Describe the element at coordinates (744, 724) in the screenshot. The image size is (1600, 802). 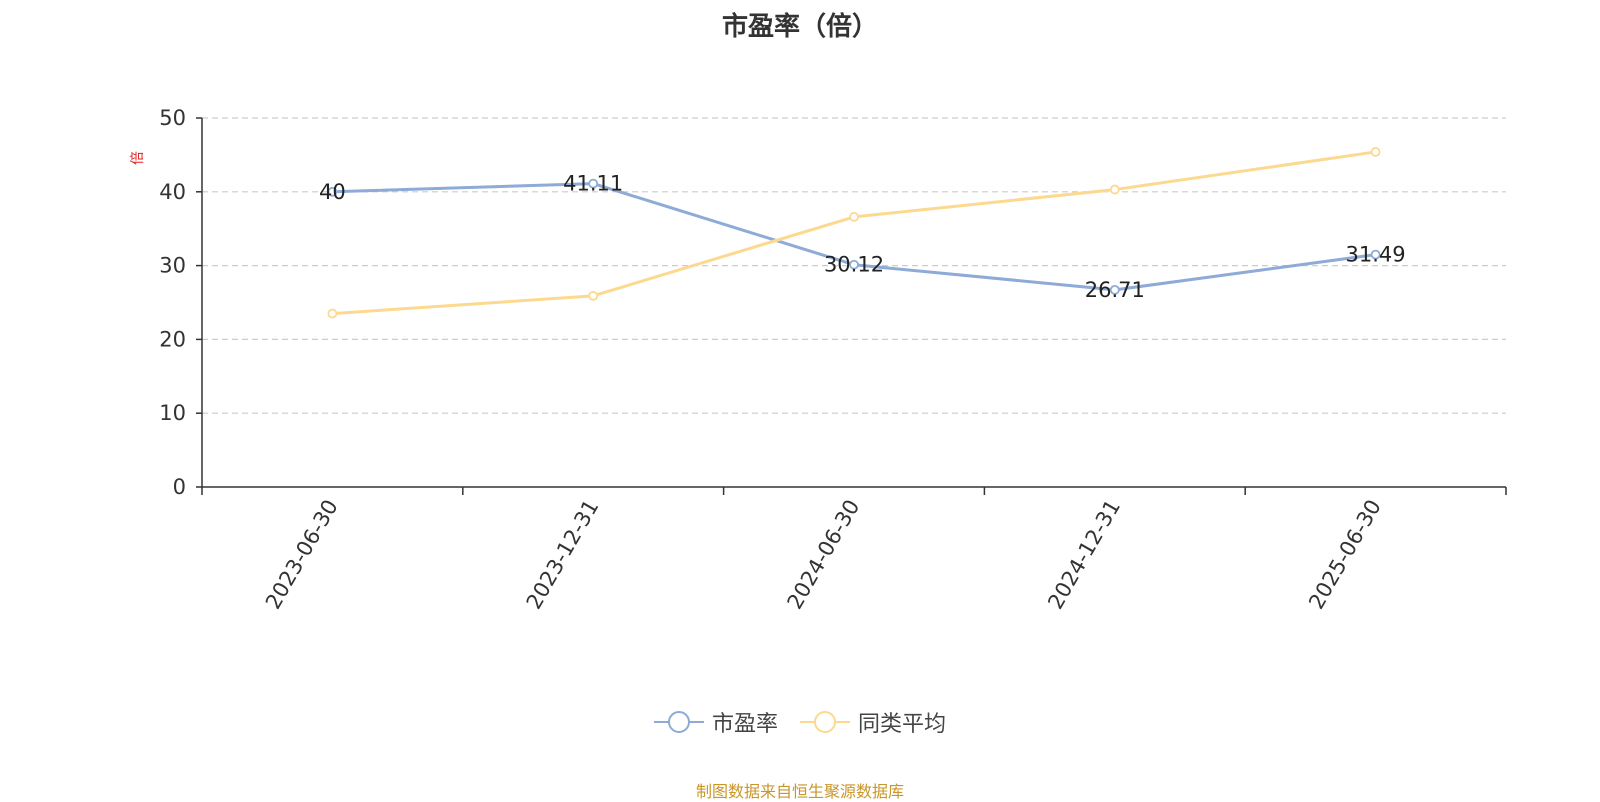
I see `legend-label: 市盈率` at that location.